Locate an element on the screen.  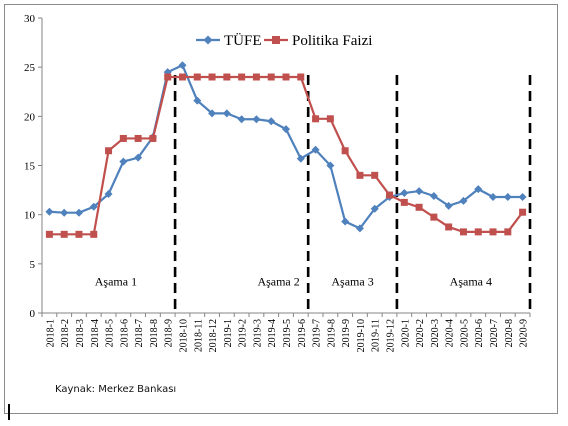
legend-marker-diamond is located at coordinates (208, 40).